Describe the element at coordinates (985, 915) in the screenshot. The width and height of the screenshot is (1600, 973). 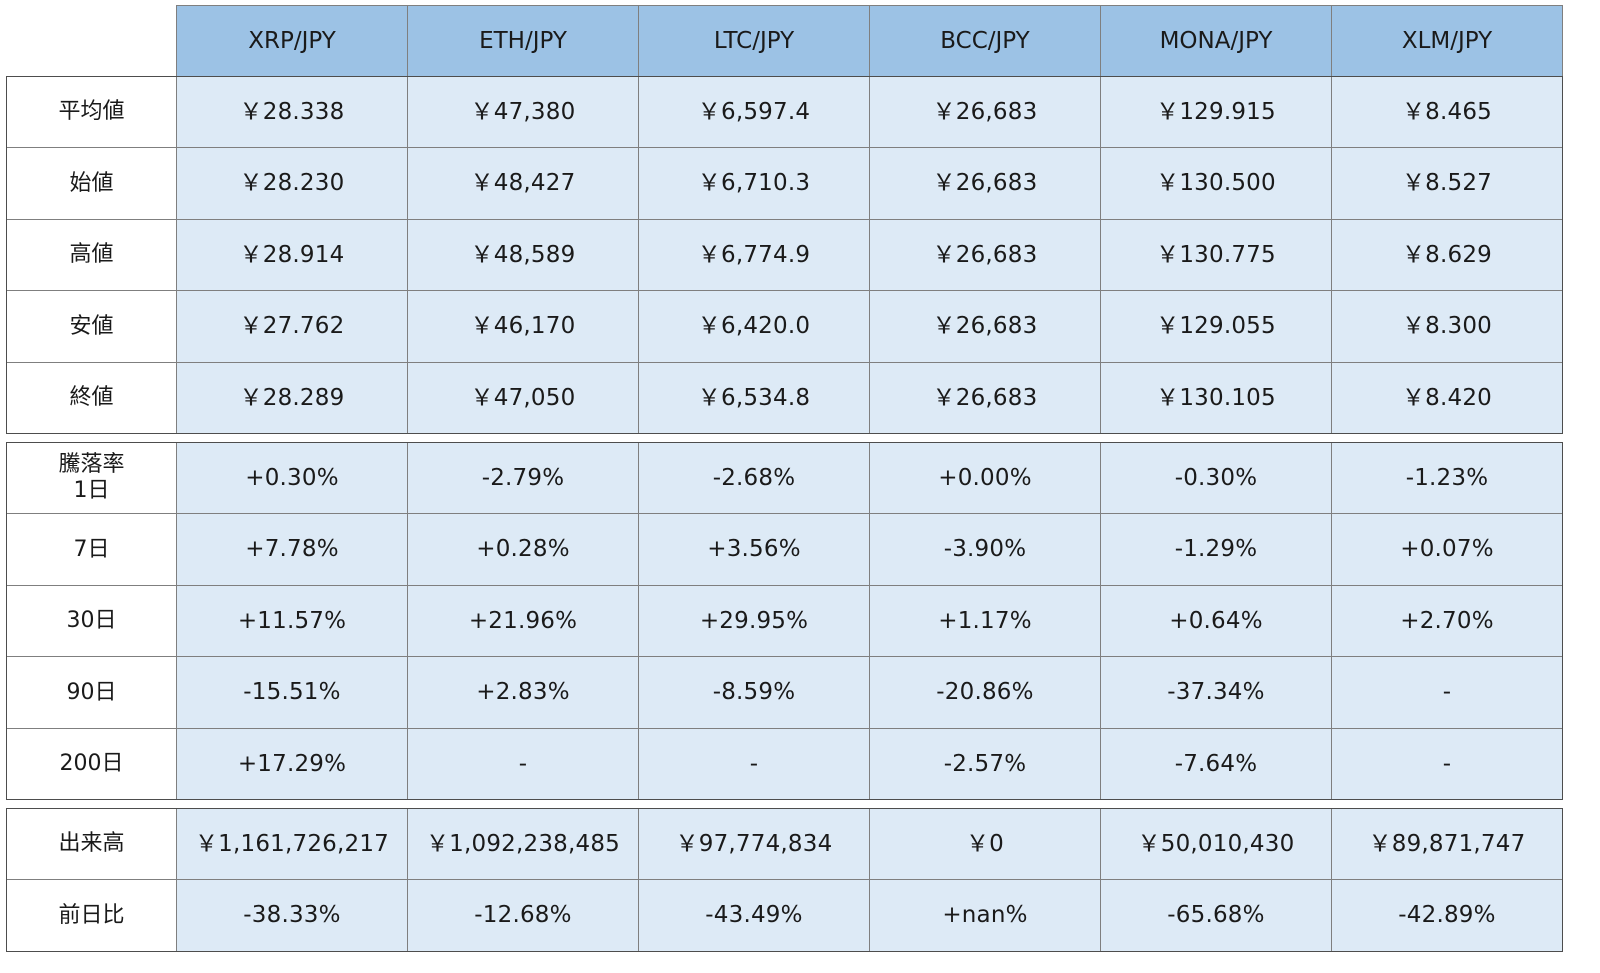
I see `table-cell: +nan%` at that location.